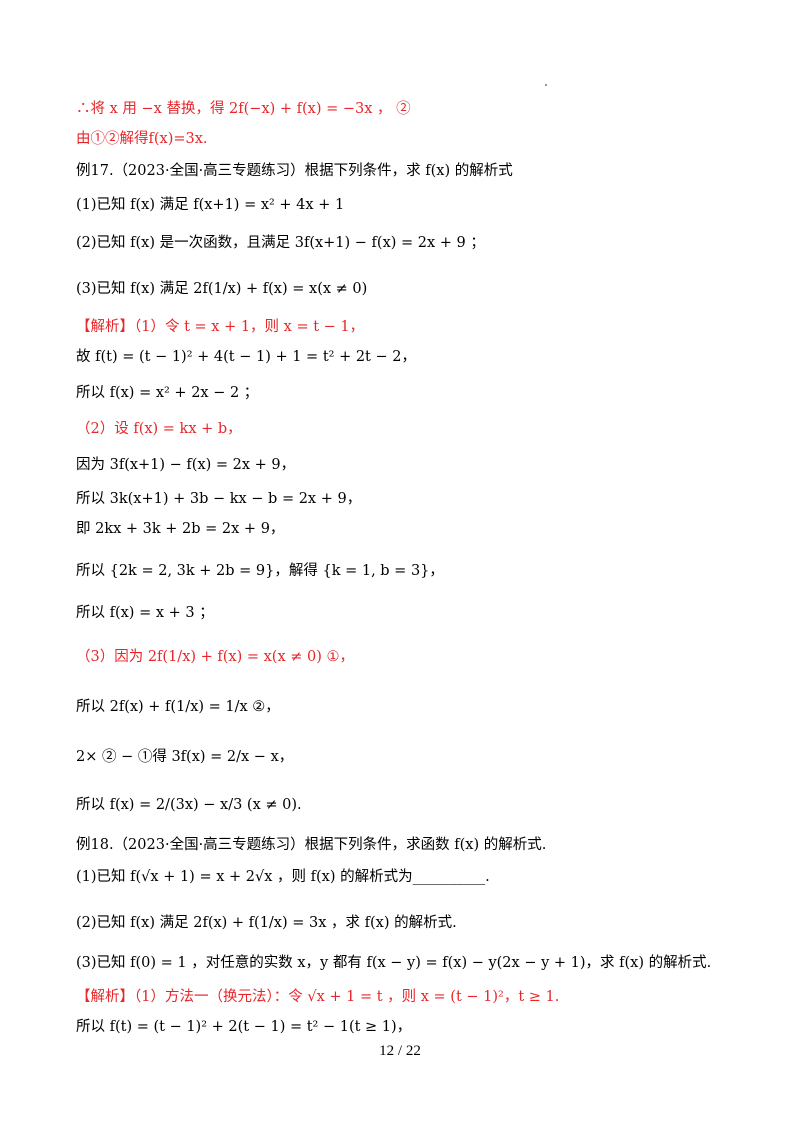  I want to click on text-line: 即 2kx + 3k + 2b = 2x + 9，, so click(180, 529).